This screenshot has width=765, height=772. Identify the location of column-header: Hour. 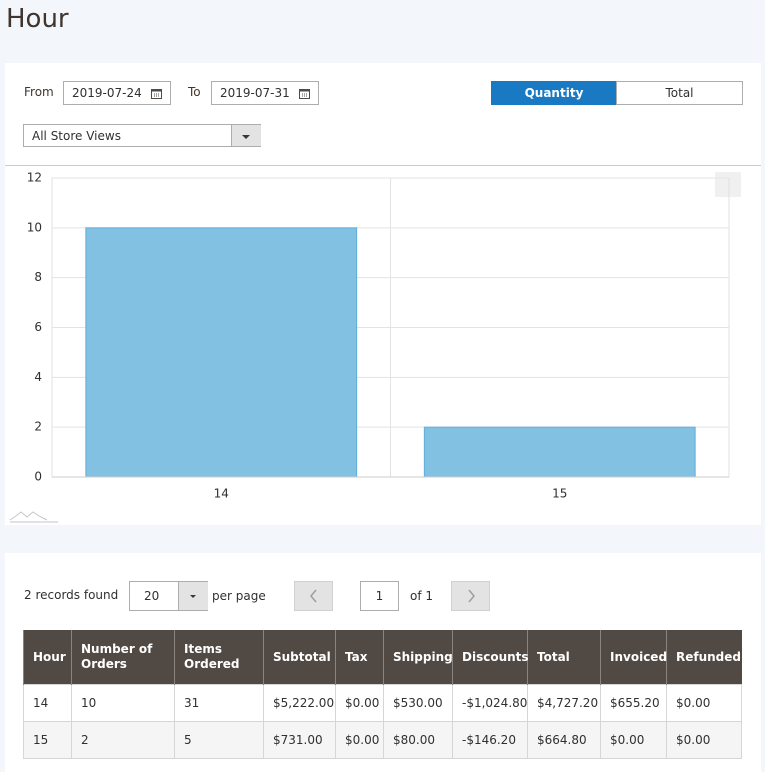
(47, 657).